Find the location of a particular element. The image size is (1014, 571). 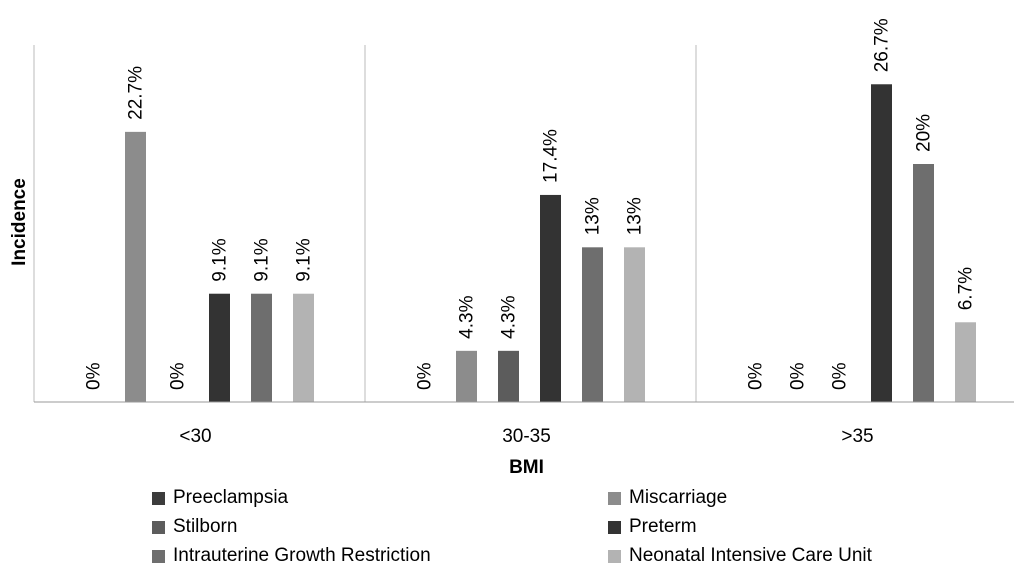

bar-value-label: 17.4% is located at coordinates (551, 156).